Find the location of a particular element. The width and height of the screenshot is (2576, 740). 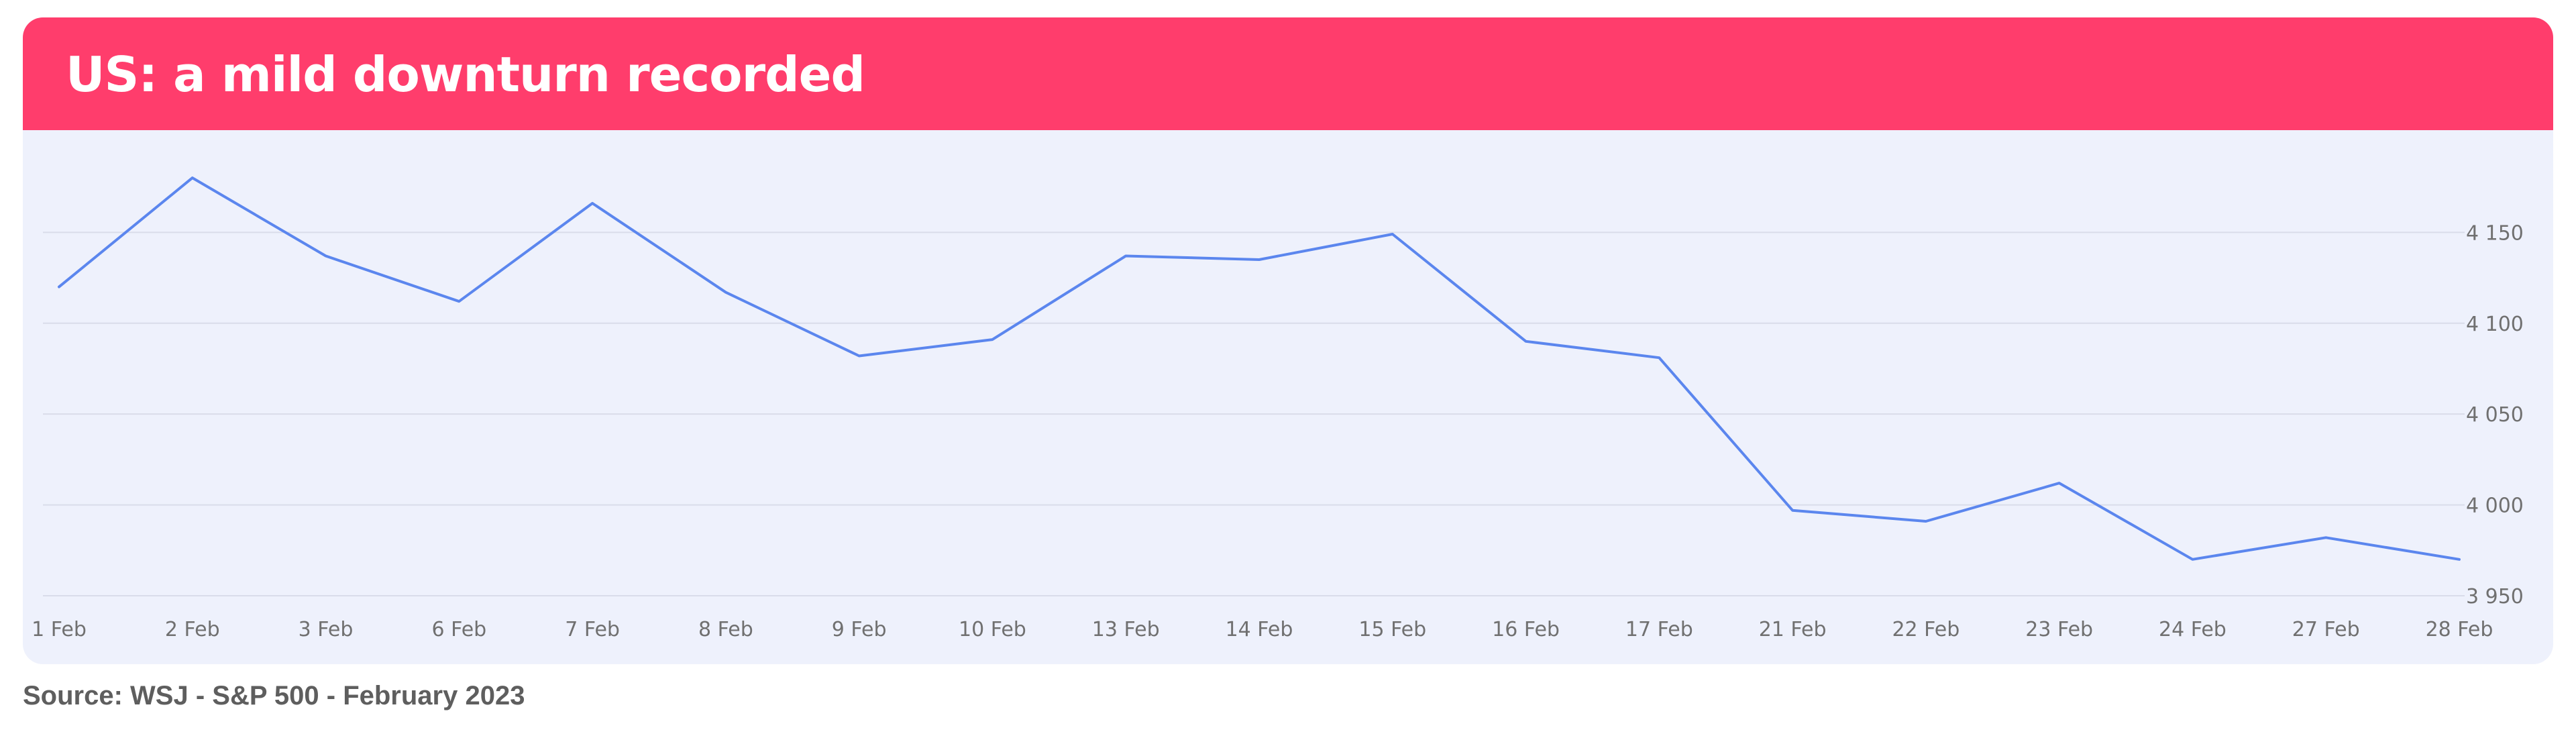

x-tick-label: 3 Feb is located at coordinates (326, 629).